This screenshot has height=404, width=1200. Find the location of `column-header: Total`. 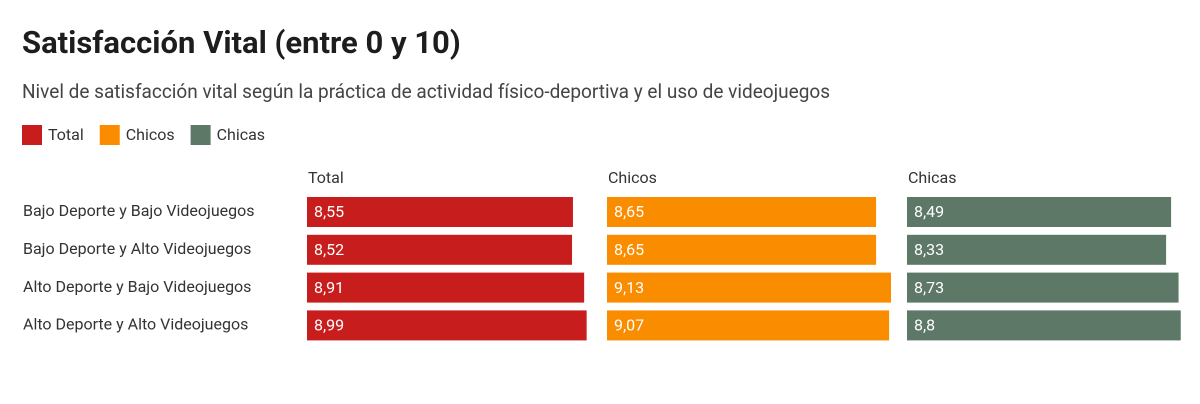

column-header: Total is located at coordinates (326, 177).